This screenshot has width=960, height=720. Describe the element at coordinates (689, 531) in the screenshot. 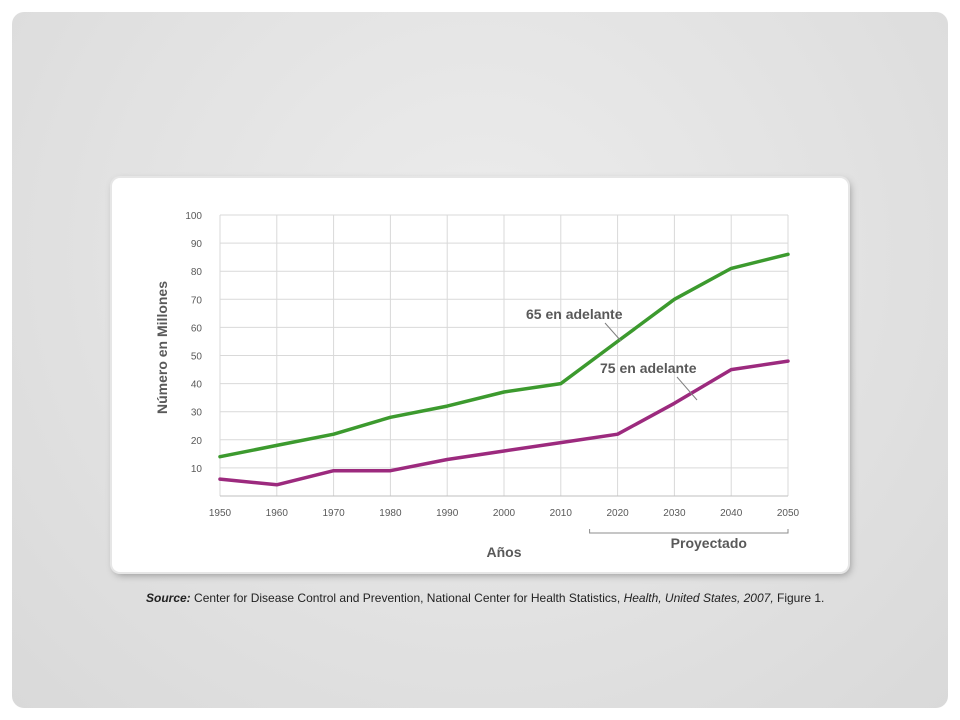

I see `projected-bracket` at that location.